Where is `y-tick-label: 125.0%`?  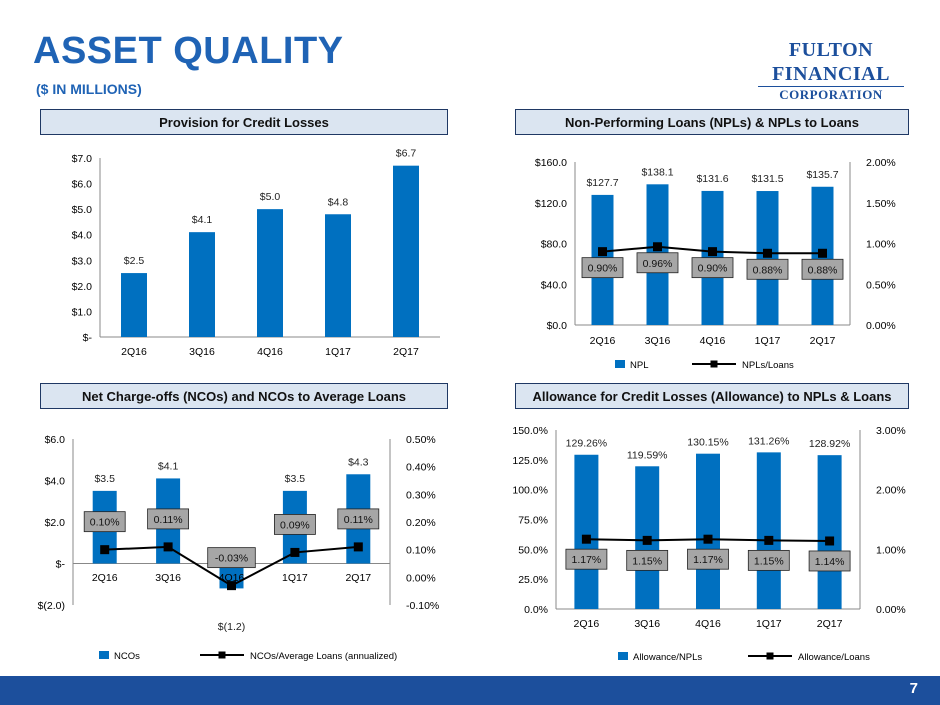 y-tick-label: 125.0% is located at coordinates (530, 461).